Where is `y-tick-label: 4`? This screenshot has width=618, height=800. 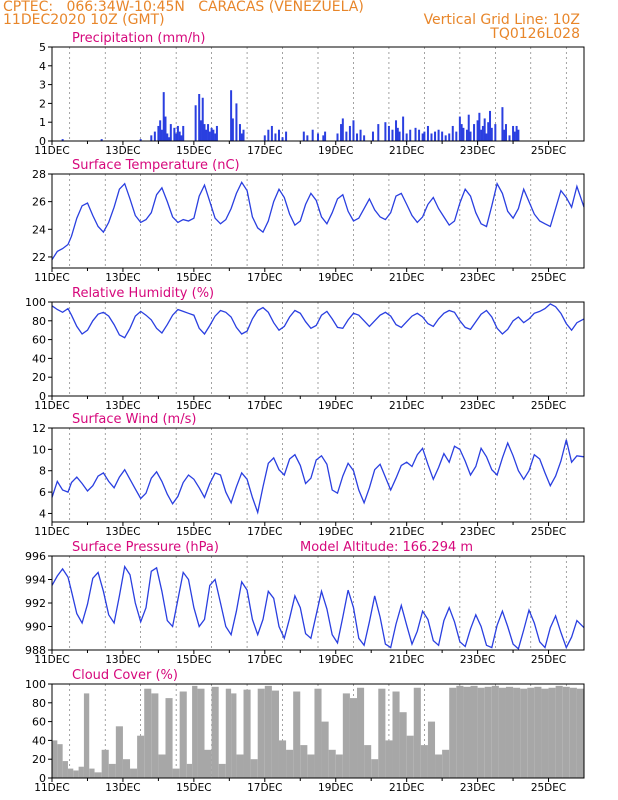
y-tick-label: 4 is located at coordinates (42, 513).